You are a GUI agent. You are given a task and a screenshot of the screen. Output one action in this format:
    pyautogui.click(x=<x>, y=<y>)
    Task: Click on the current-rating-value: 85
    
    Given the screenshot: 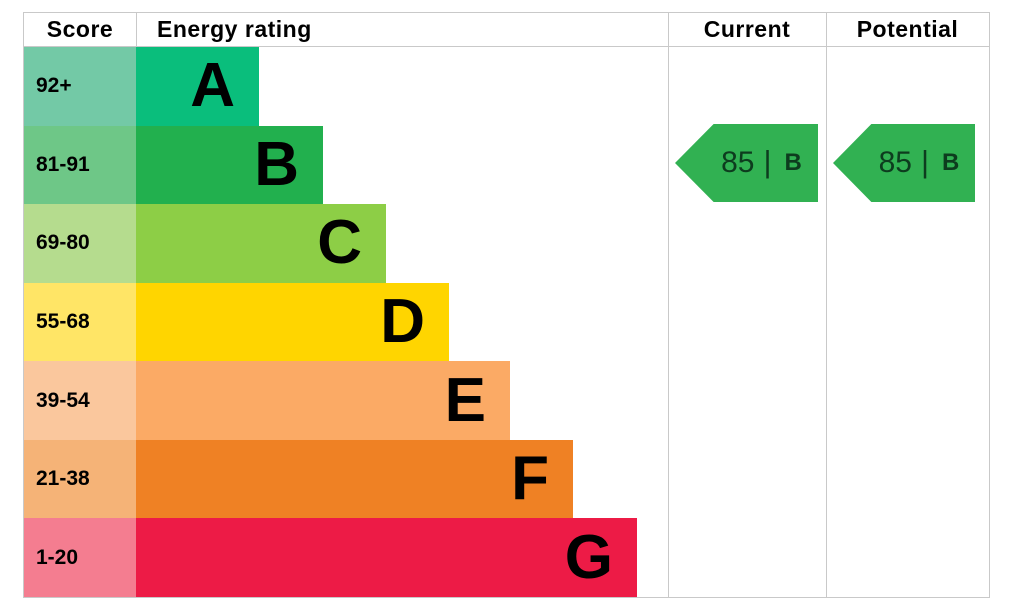 What is the action you would take?
    pyautogui.click(x=738, y=162)
    